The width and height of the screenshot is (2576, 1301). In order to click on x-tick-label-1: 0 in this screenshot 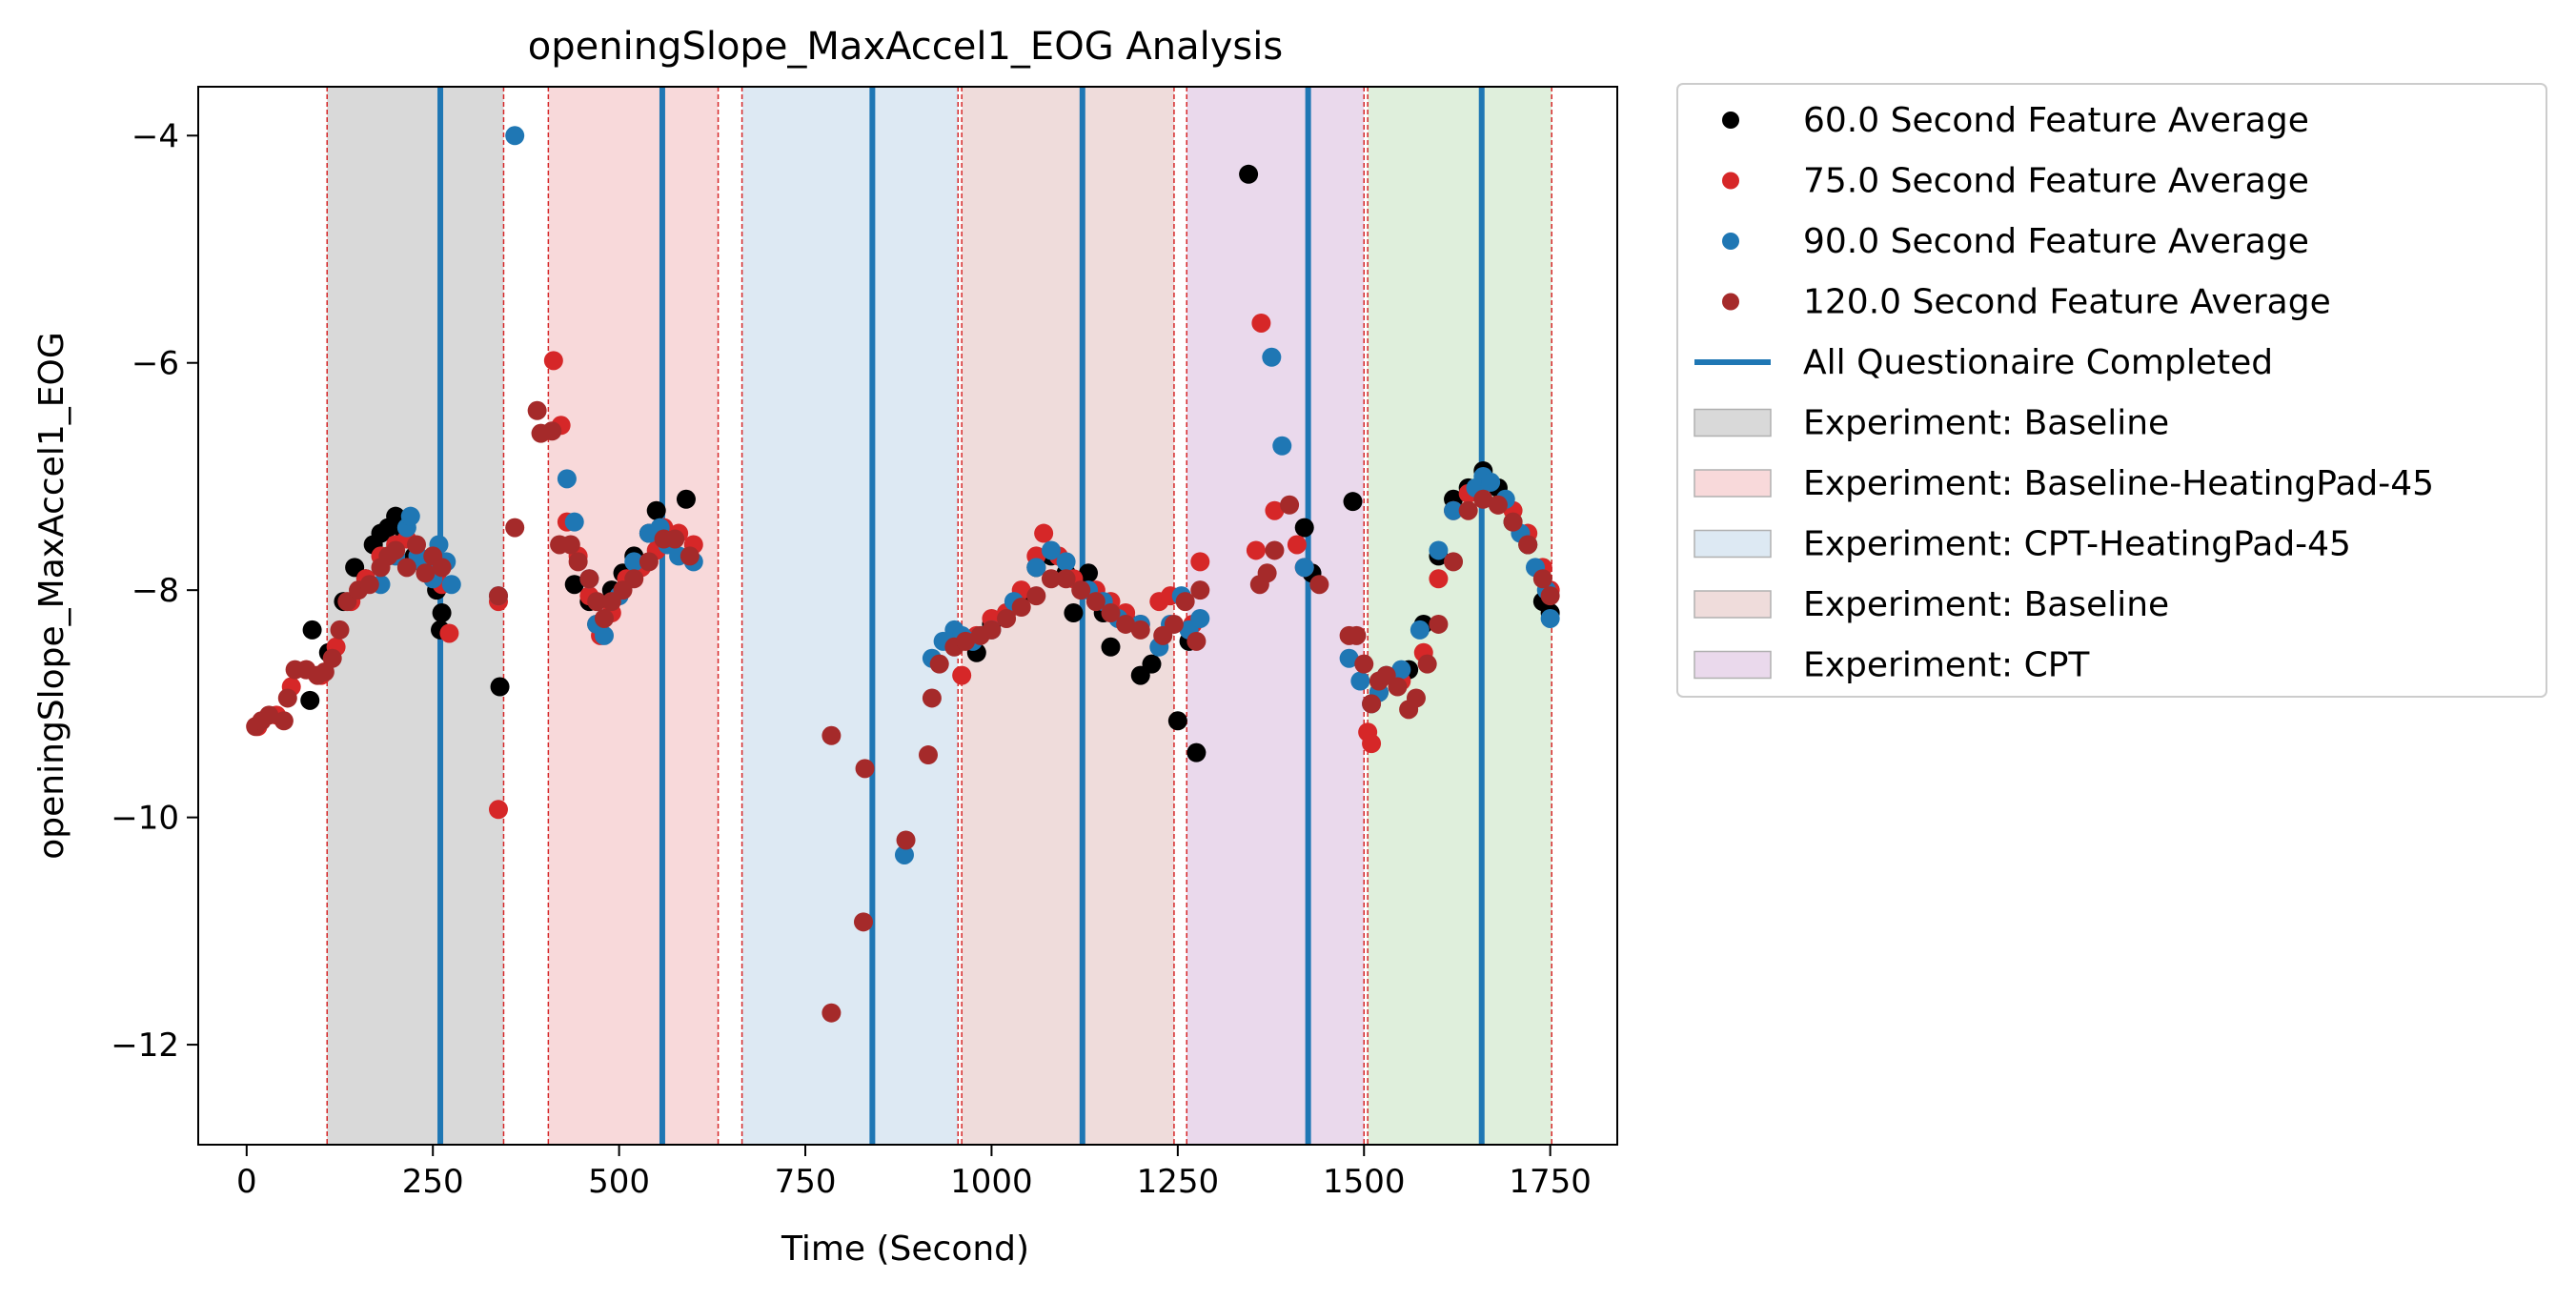, I will do `click(247, 1182)`.